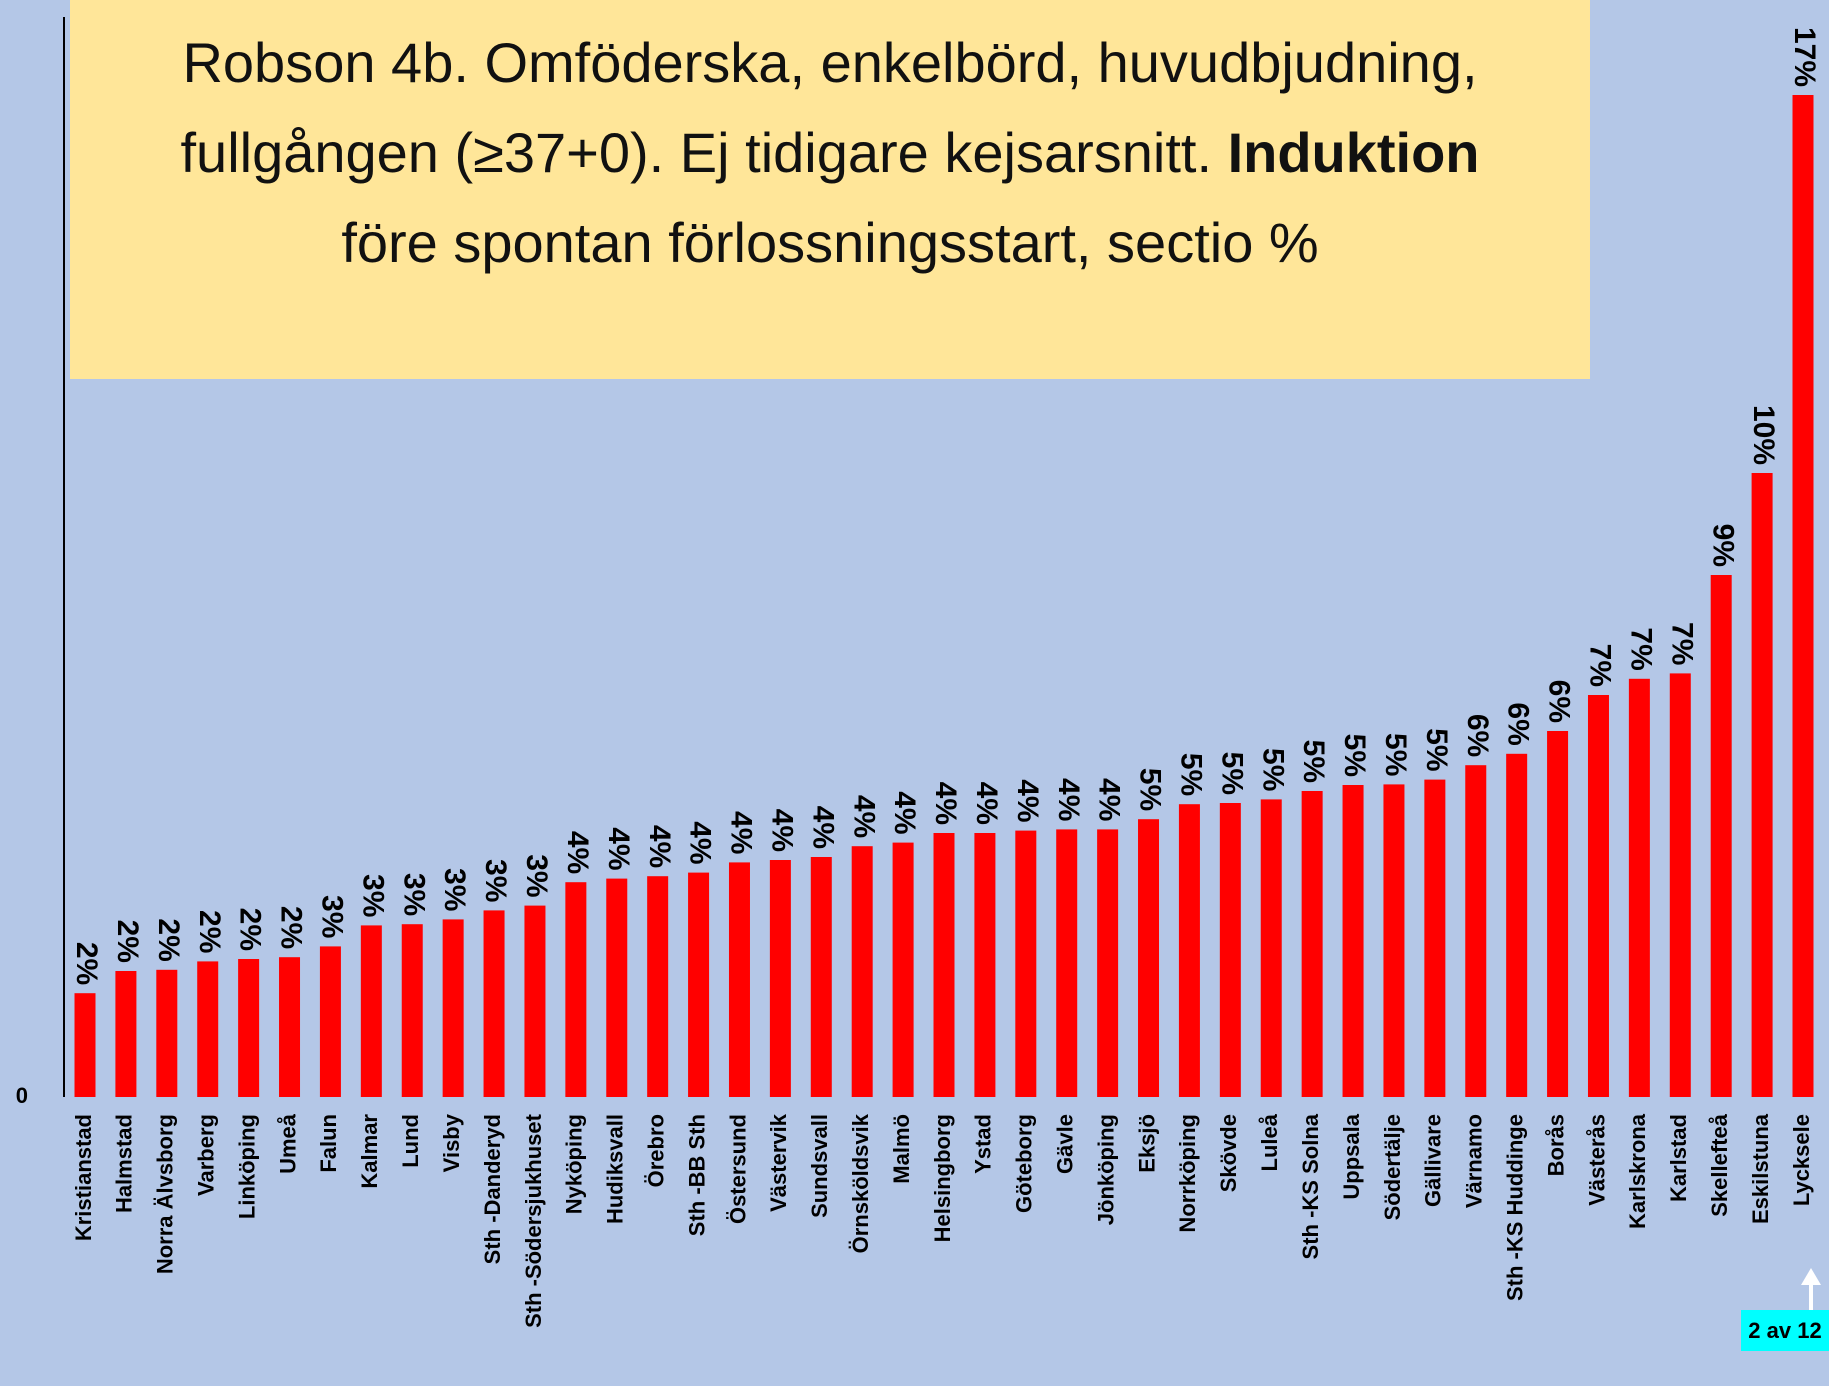 This screenshot has width=1829, height=1386. What do you see at coordinates (1722, 545) in the screenshot?
I see `value-label: 9%` at bounding box center [1722, 545].